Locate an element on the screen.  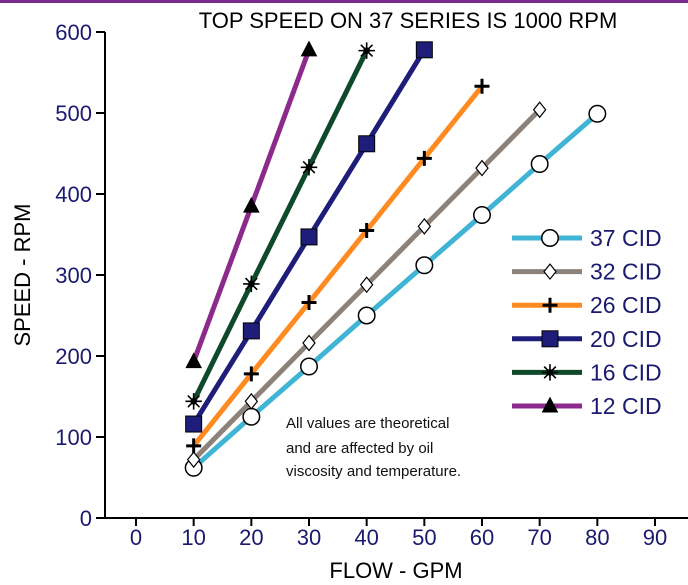
legend-label: 20 CID is located at coordinates (626, 339).